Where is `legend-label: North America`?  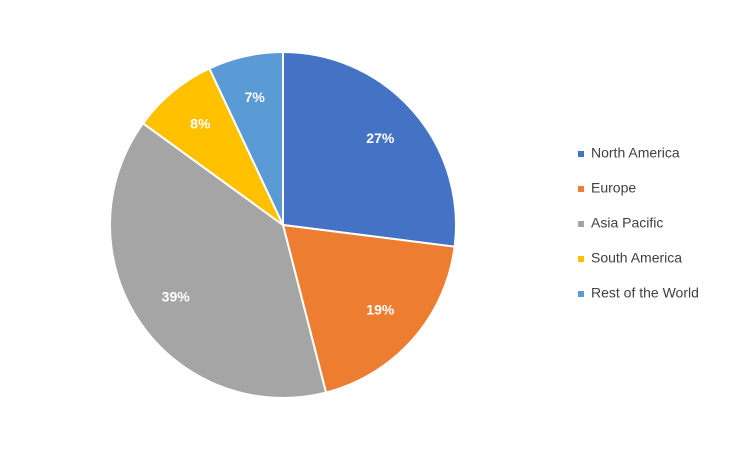
legend-label: North America is located at coordinates (635, 153).